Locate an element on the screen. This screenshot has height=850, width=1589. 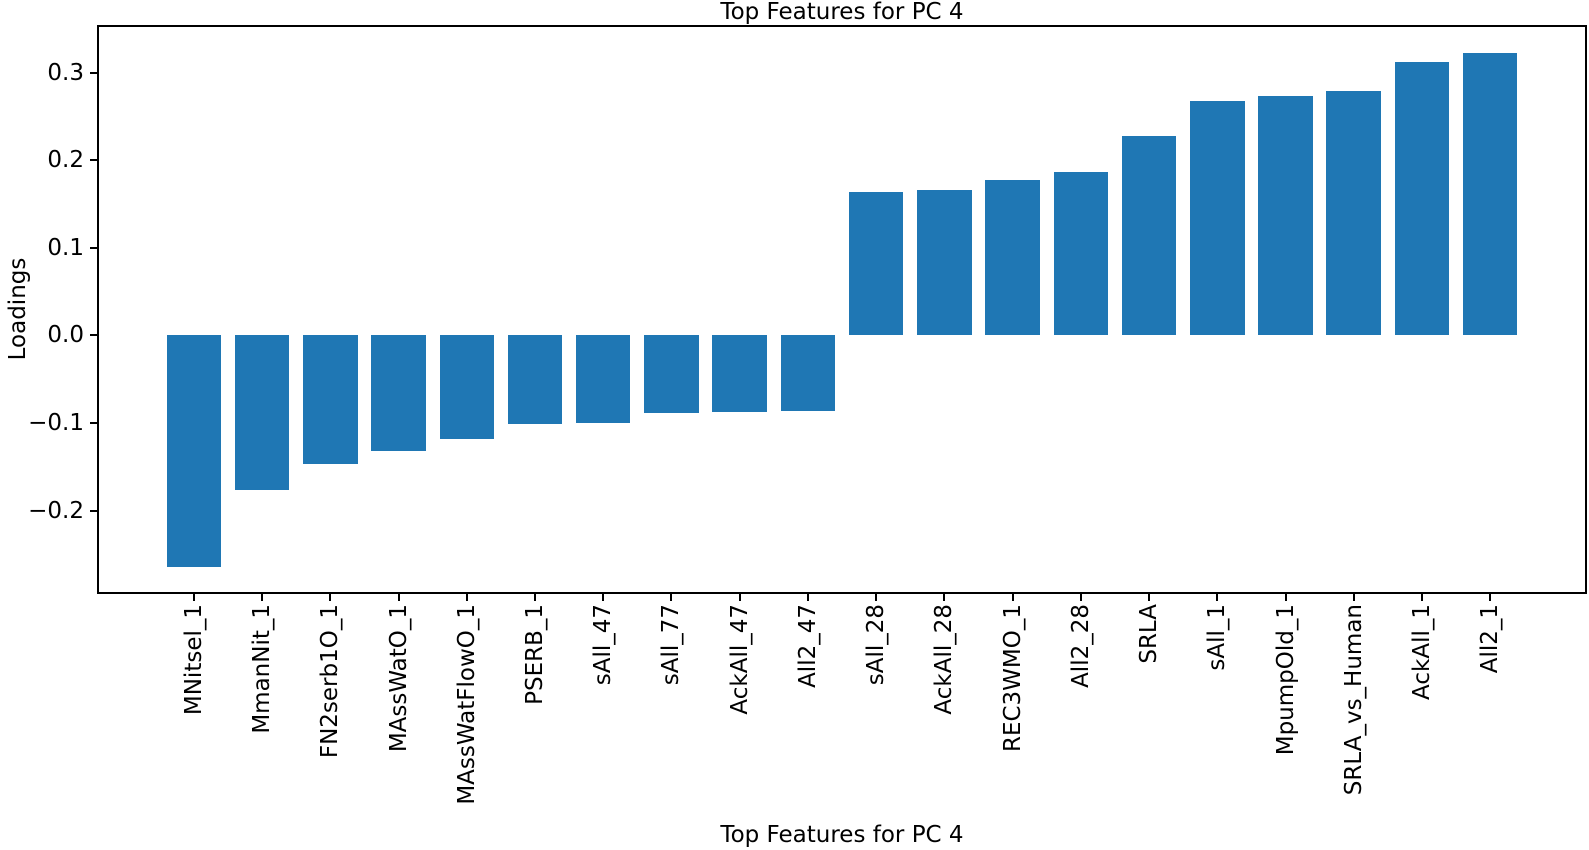
y-axis-label: Loadings is located at coordinates (18, 309).